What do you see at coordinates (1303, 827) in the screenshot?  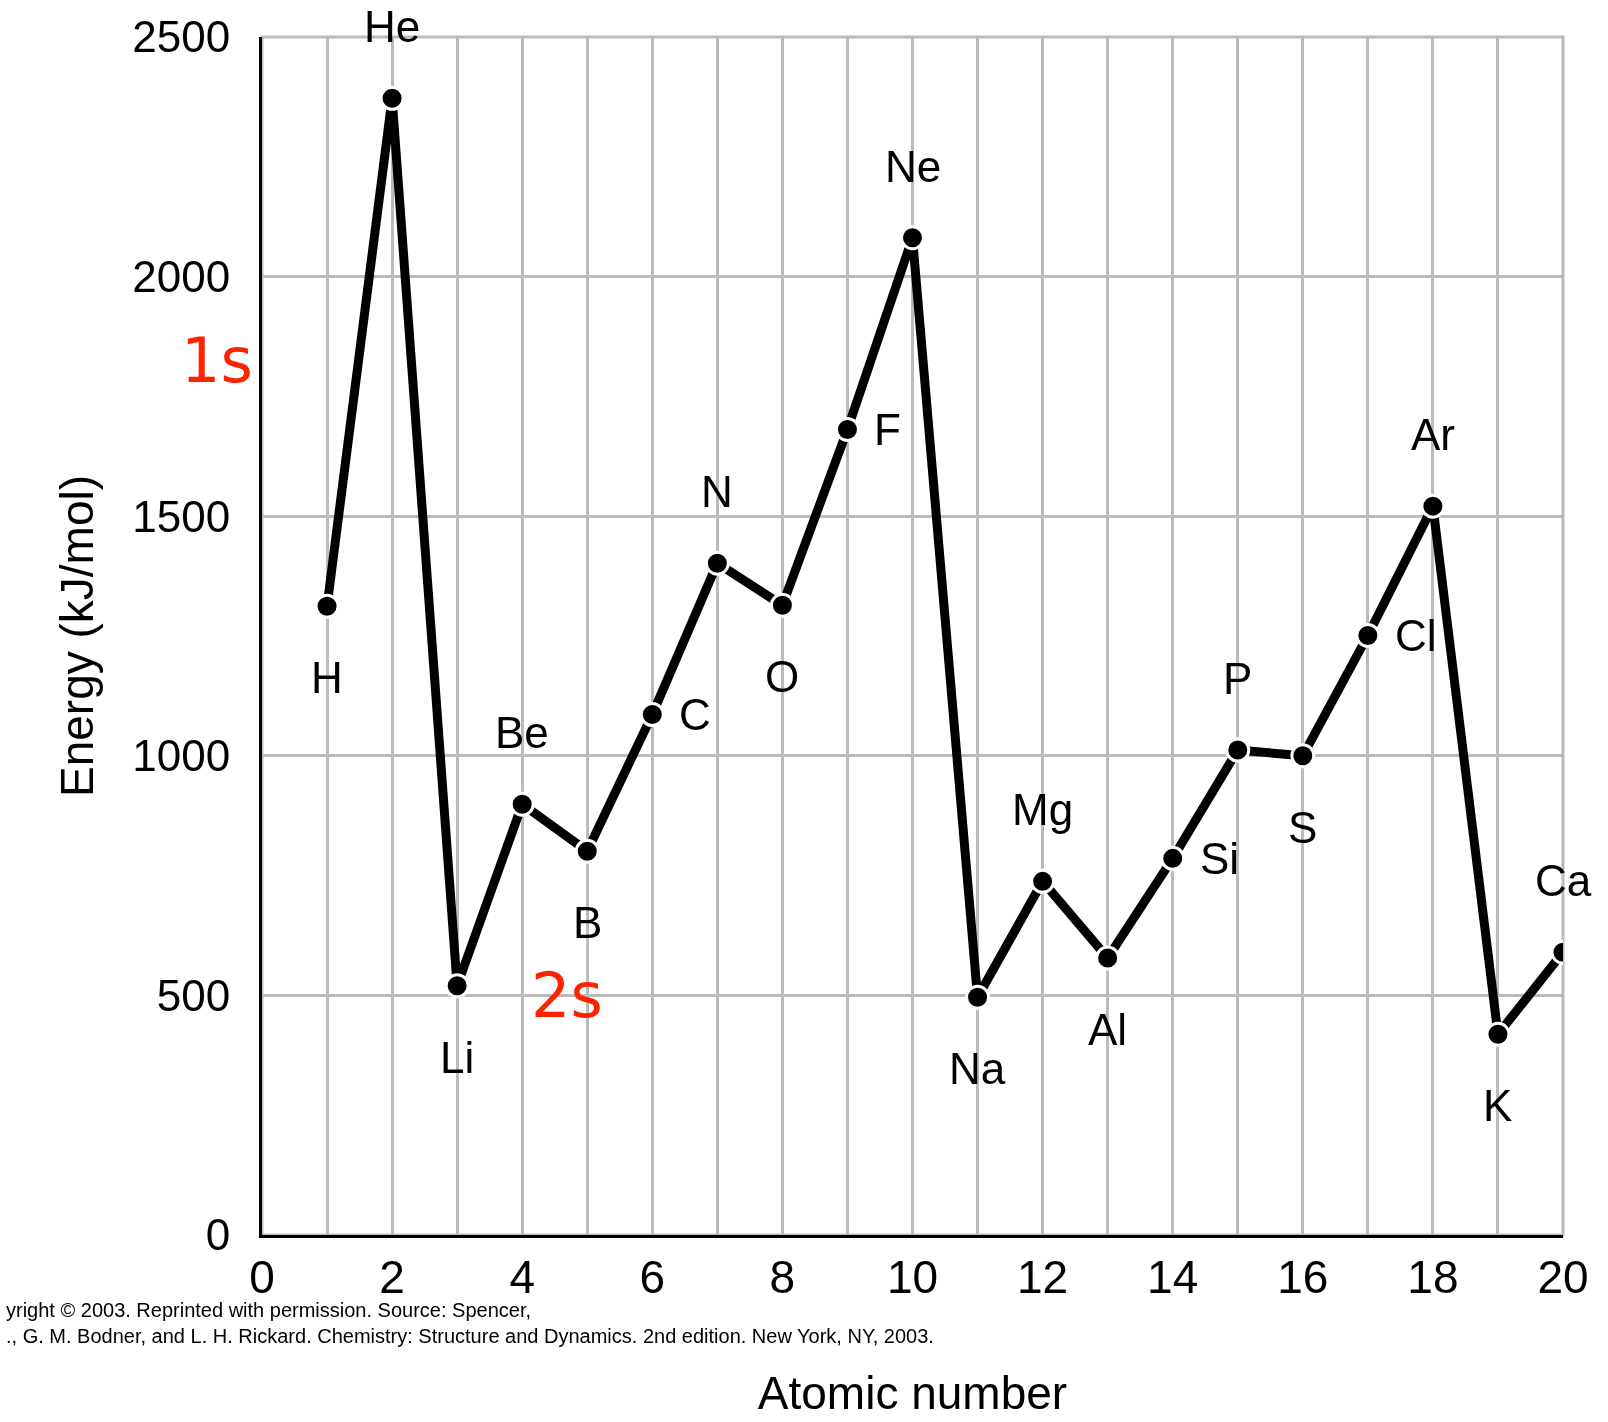 I see `annotation: S` at bounding box center [1303, 827].